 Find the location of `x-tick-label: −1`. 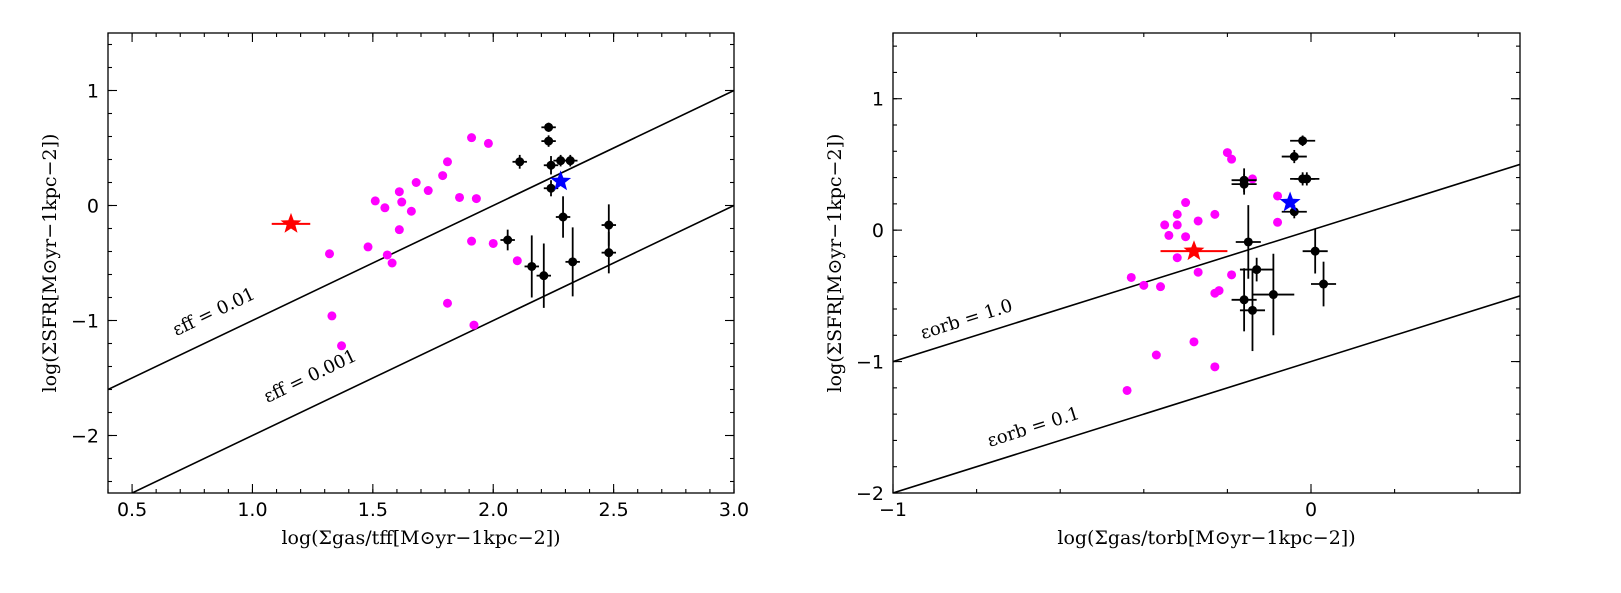

x-tick-label: −1 is located at coordinates (893, 510).